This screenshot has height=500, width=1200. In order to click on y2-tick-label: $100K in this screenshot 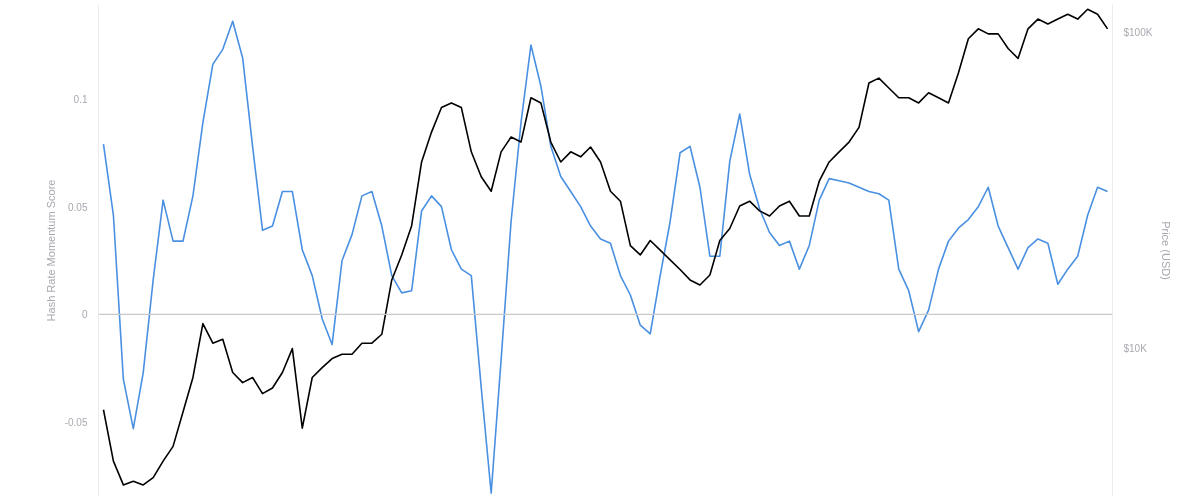, I will do `click(1138, 33)`.